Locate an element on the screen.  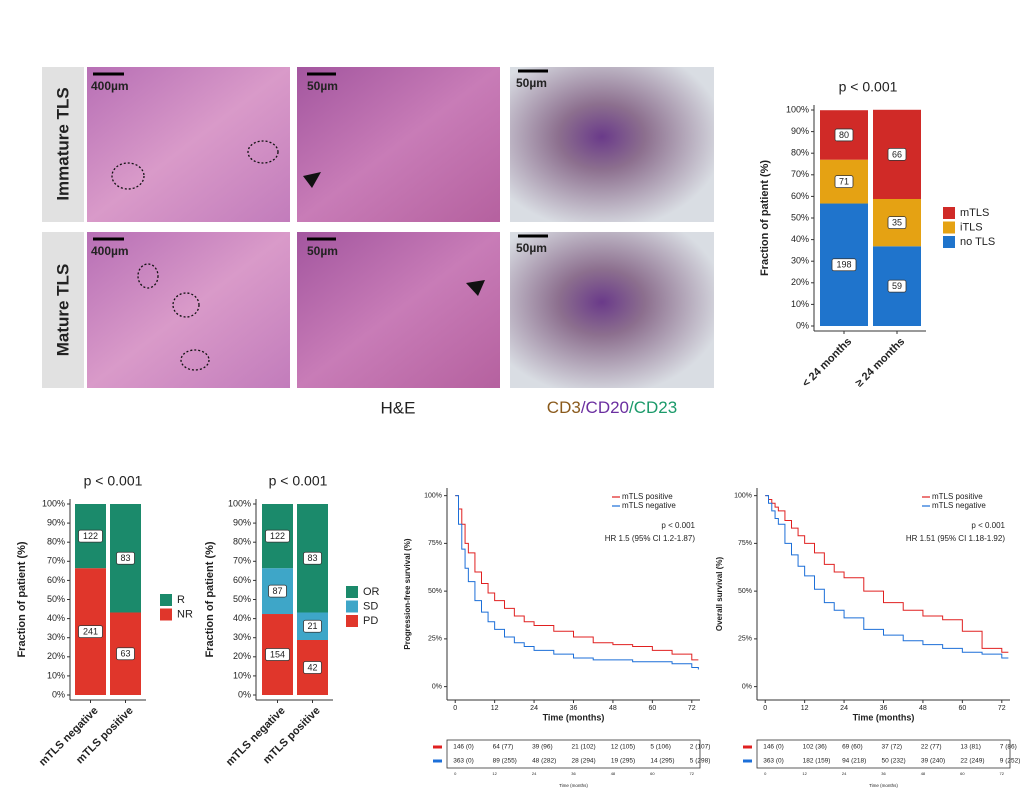
x-tick-label: 60 is located at coordinates (962, 708).